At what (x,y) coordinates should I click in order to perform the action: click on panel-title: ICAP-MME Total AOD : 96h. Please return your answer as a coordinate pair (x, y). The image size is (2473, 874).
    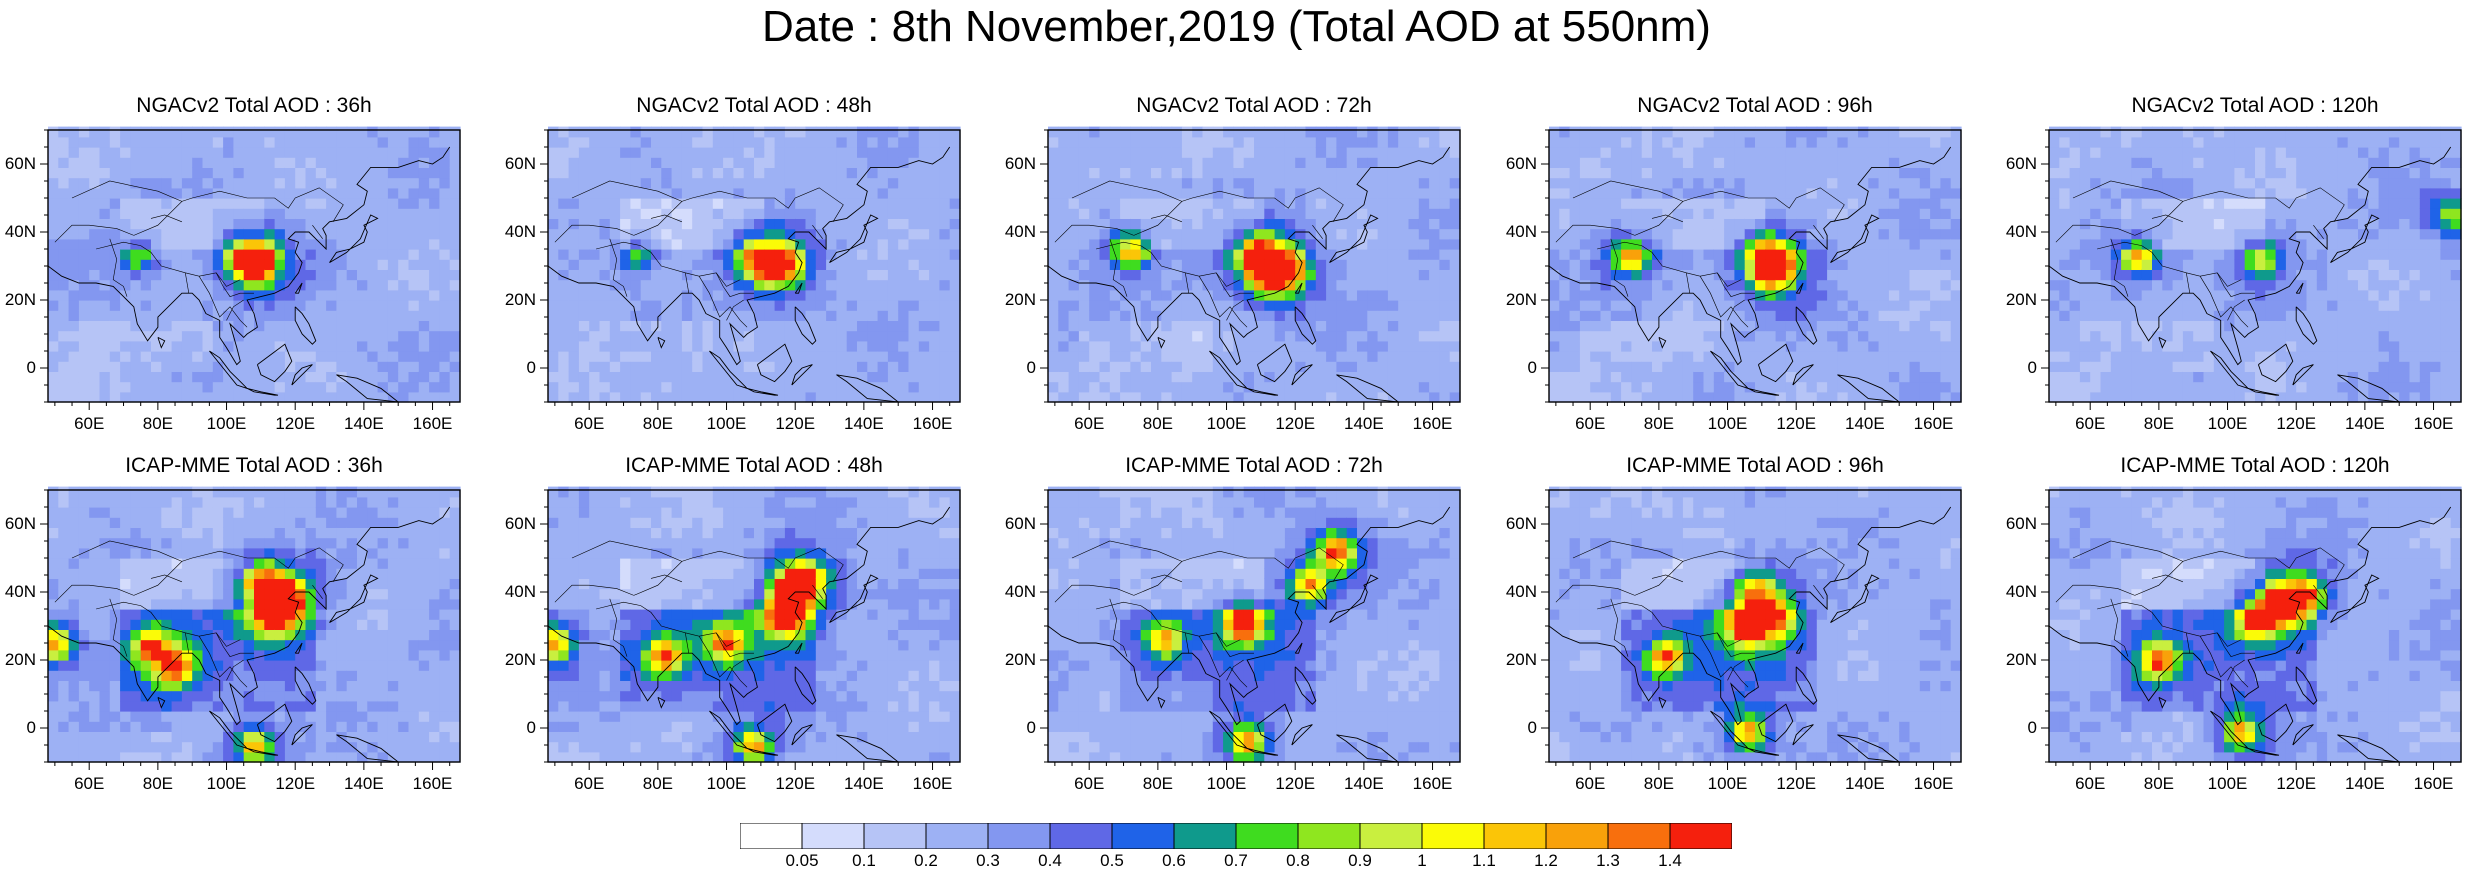
    Looking at the image, I should click on (1755, 465).